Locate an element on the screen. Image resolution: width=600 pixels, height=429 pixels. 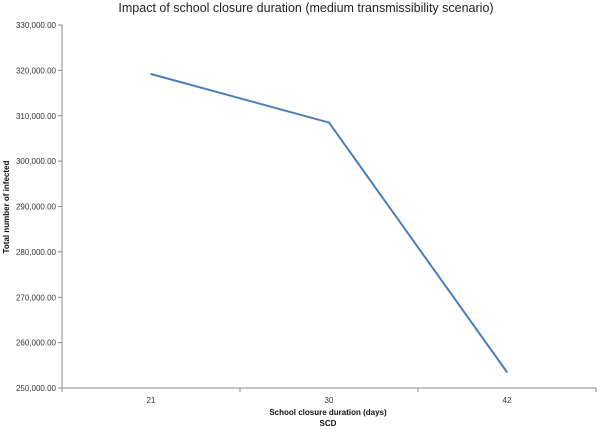
x-axis-label: School closure duration (days) is located at coordinates (328, 412).